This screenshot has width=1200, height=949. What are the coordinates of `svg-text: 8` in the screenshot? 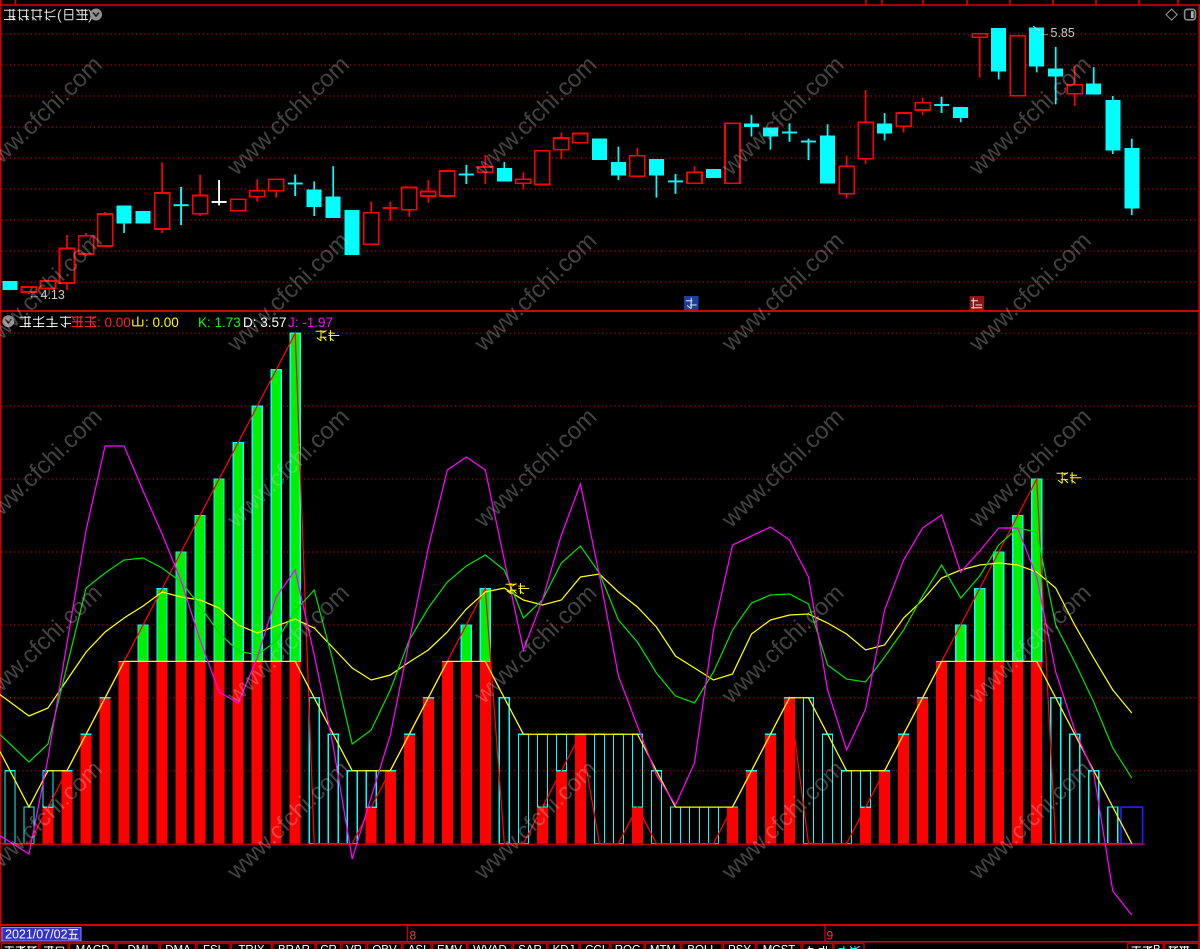 It's located at (413, 936).